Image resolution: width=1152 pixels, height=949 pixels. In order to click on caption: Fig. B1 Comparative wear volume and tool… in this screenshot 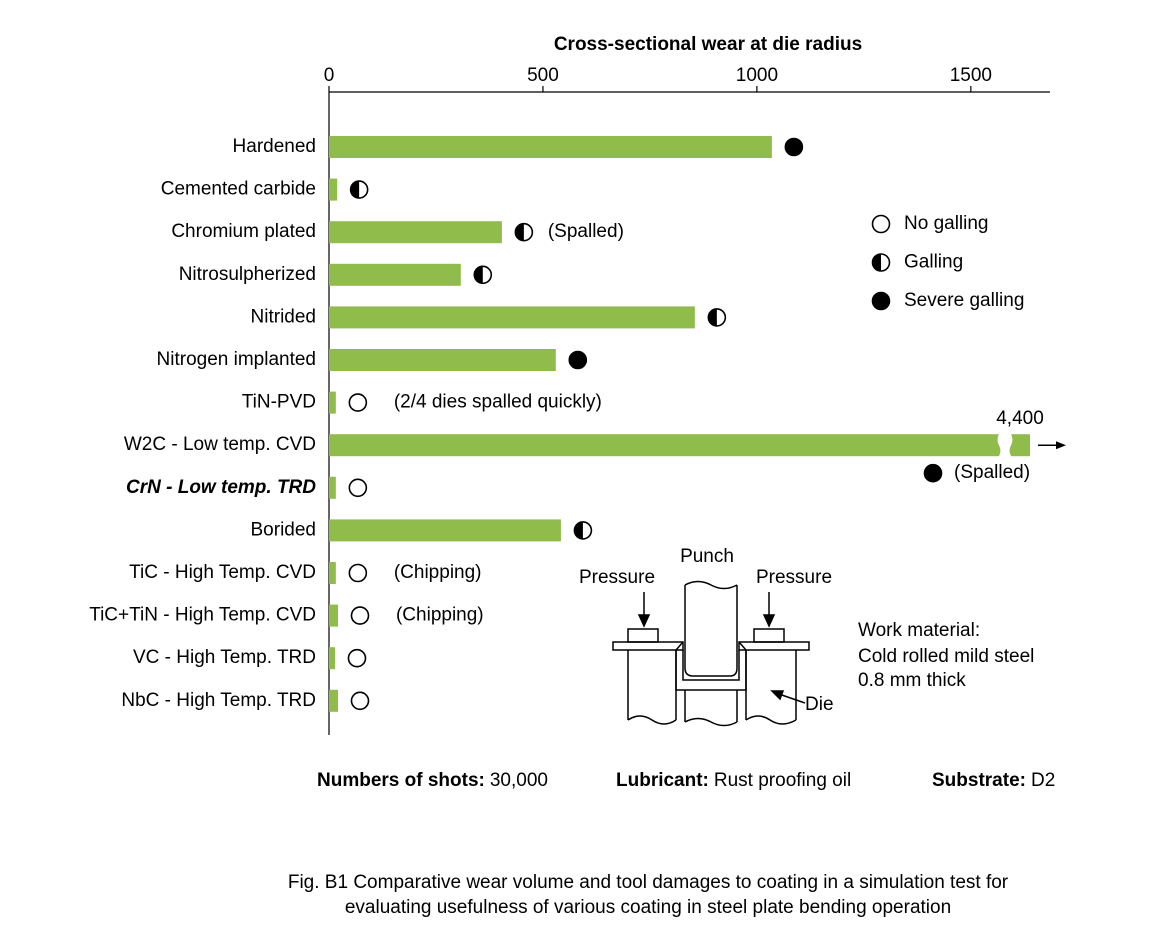, I will do `click(648, 882)`.